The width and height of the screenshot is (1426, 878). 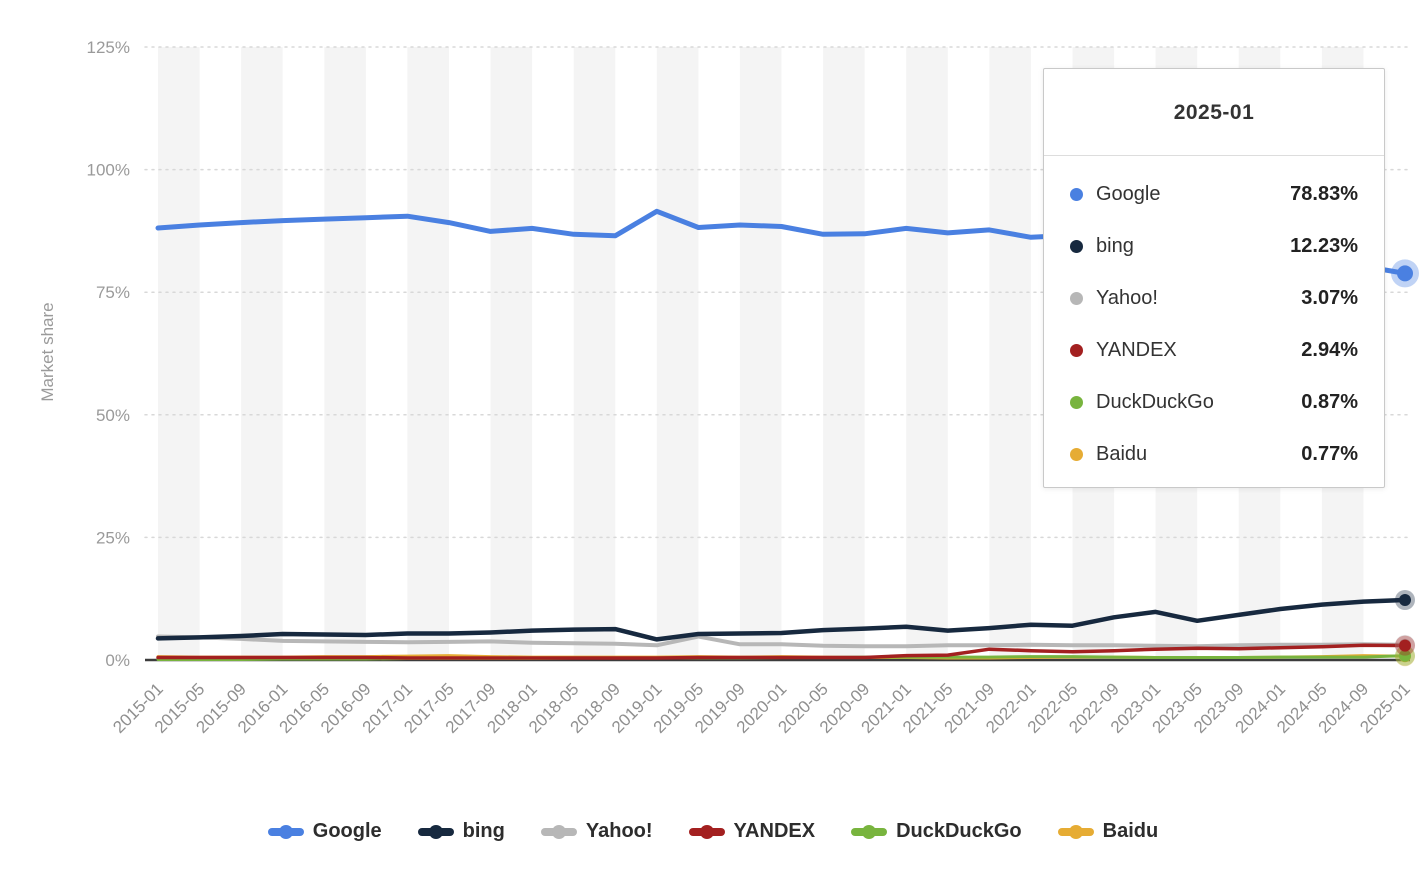 What do you see at coordinates (483, 831) in the screenshot?
I see `legend-label: bing` at bounding box center [483, 831].